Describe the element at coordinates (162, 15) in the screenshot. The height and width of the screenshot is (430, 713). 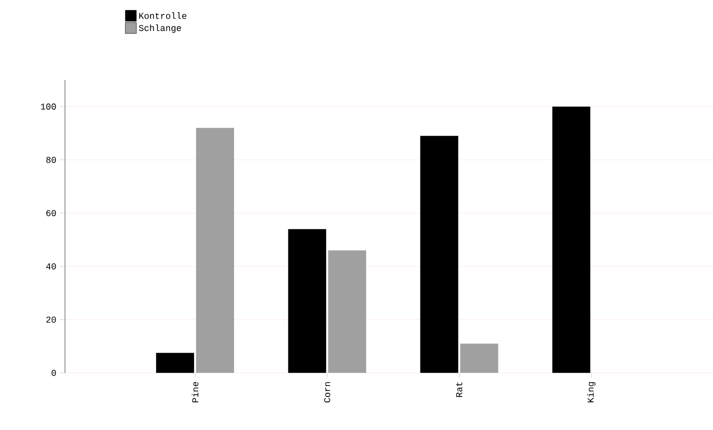
I see `legend-label: Kontrolle` at that location.